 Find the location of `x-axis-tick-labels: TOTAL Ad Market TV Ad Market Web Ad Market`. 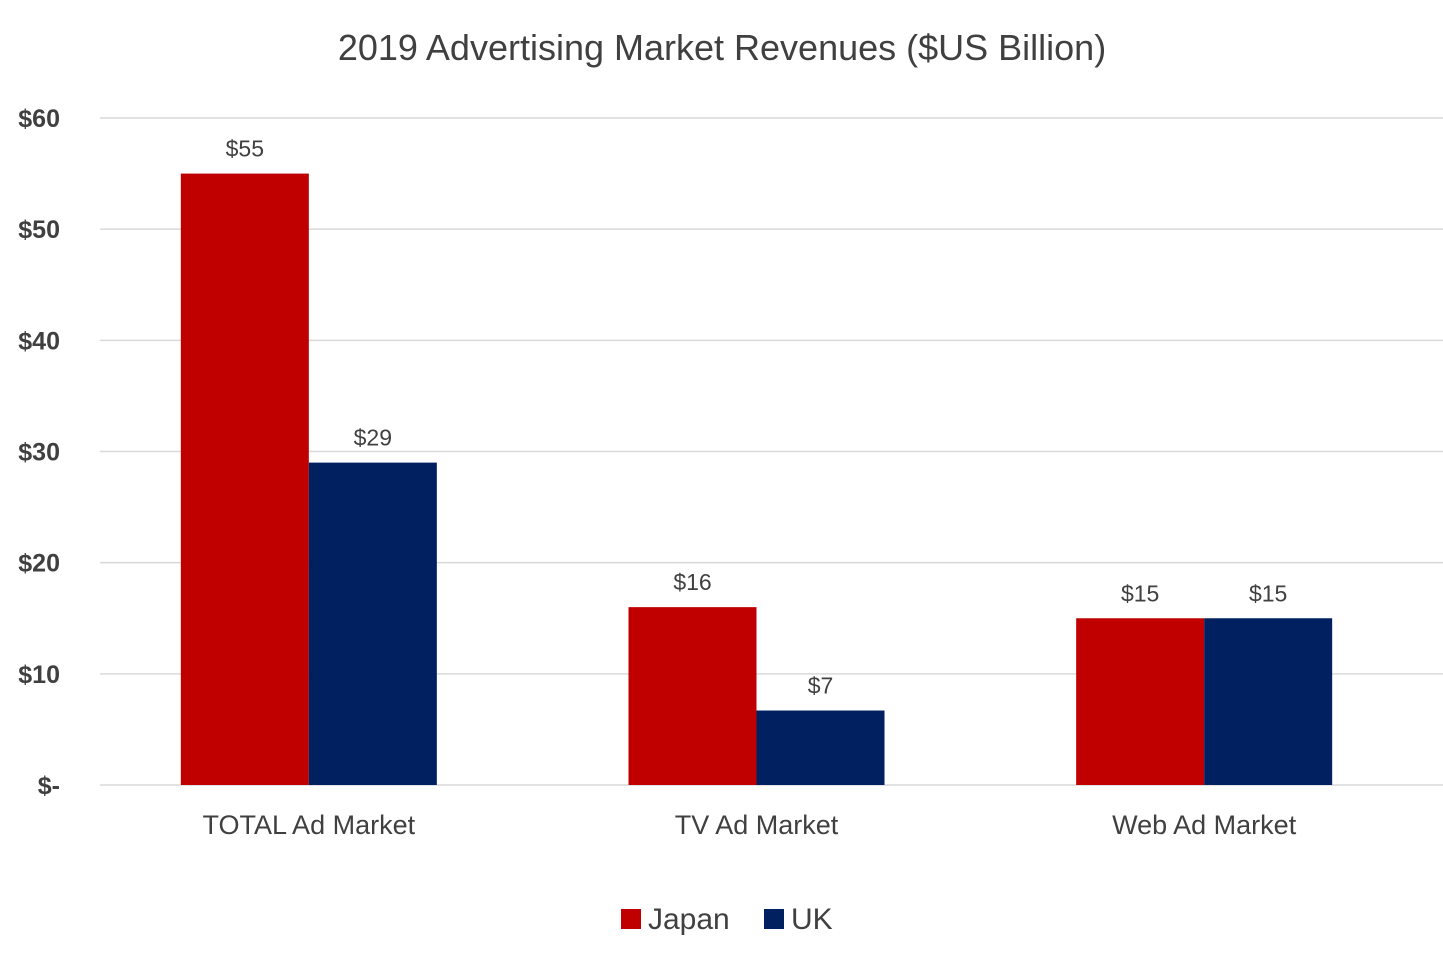

x-axis-tick-labels: TOTAL Ad Market TV Ad Market Web Ad Market is located at coordinates (750, 825).